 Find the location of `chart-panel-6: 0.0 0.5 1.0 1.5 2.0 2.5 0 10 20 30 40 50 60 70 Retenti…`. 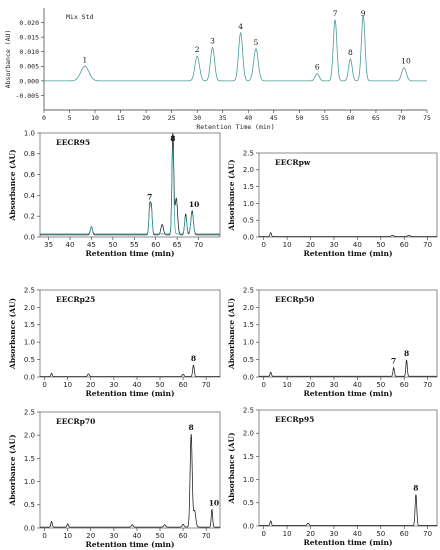

chart-panel-6: 0.0 0.5 1.0 1.5 2.0 2.5 0 10 20 30 40 50 60 70 Retenti… is located at coordinates (332, 476).